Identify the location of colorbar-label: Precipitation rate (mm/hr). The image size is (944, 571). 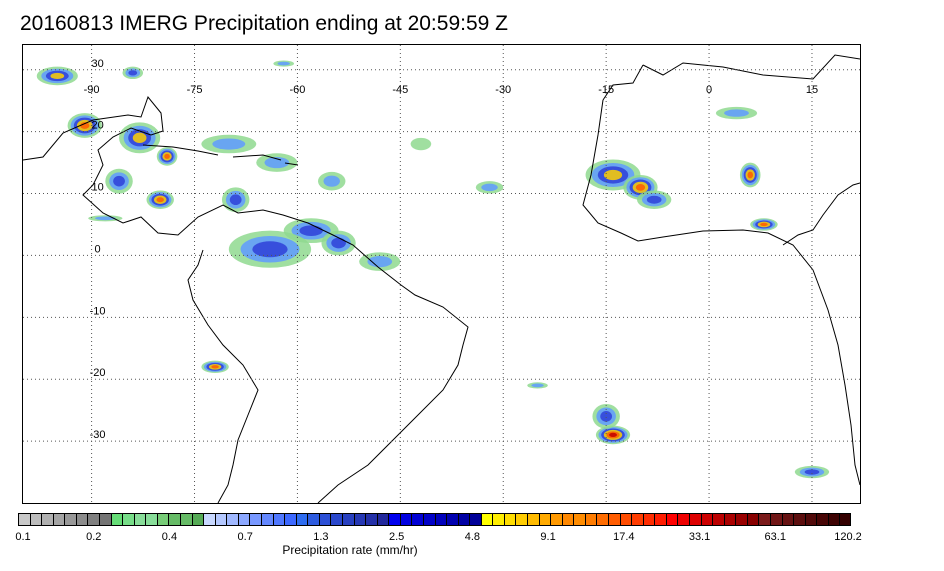
(350, 550).